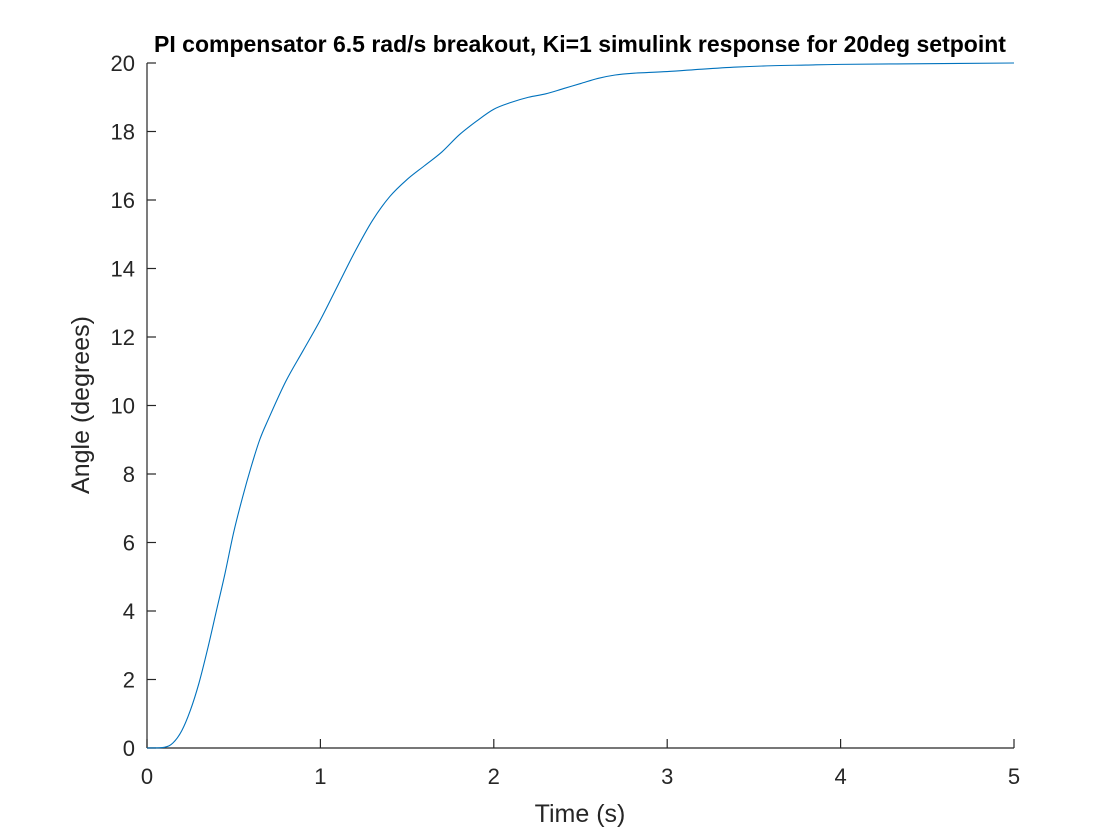  I want to click on y-tick-label: 10, so click(123, 406).